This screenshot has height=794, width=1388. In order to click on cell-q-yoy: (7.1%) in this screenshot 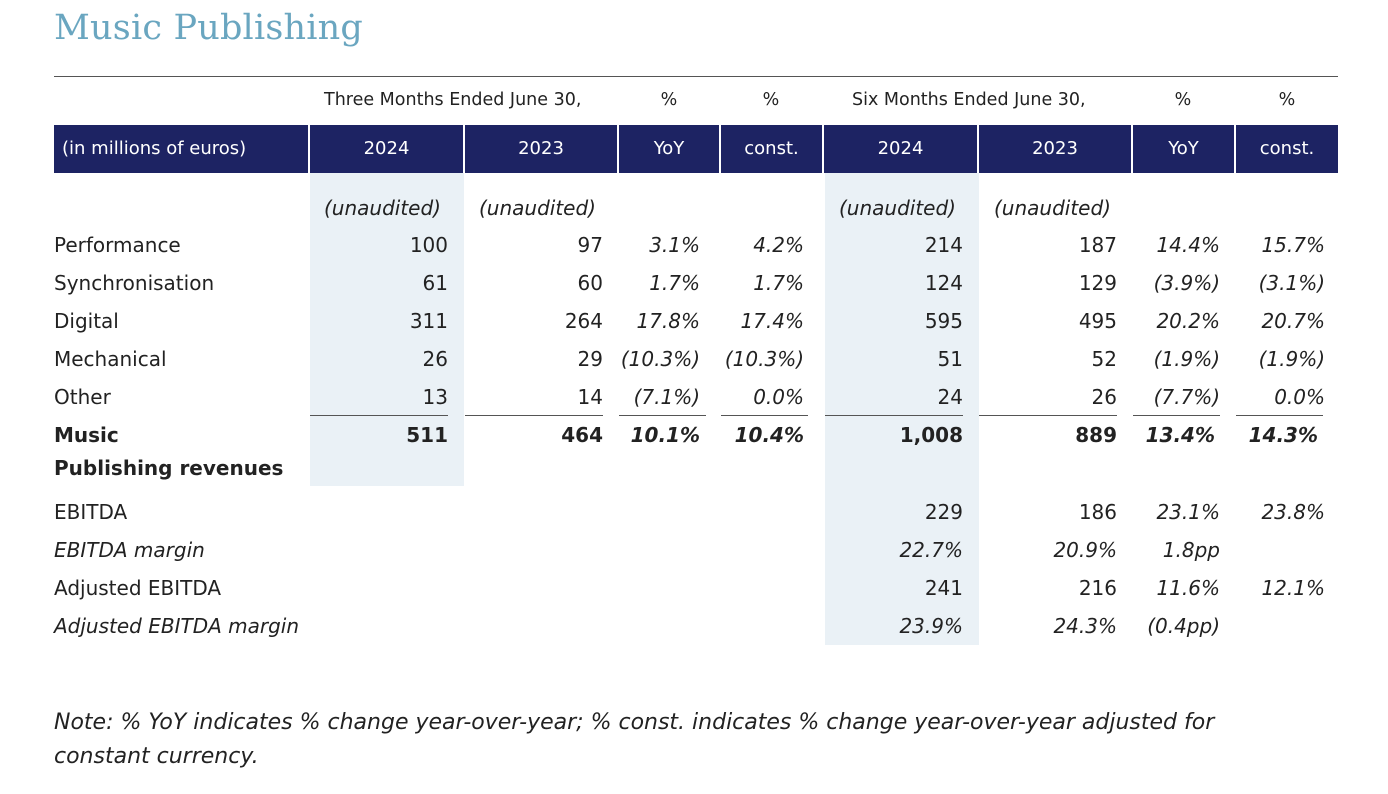, I will do `click(666, 397)`.